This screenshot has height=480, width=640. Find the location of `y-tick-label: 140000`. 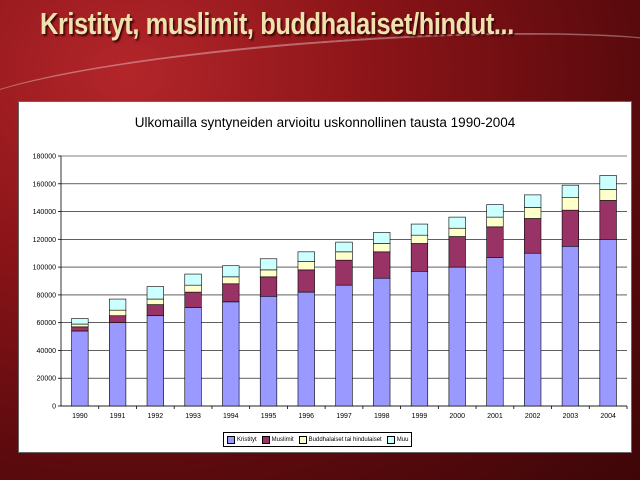

y-tick-label: 140000 is located at coordinates (44, 212).